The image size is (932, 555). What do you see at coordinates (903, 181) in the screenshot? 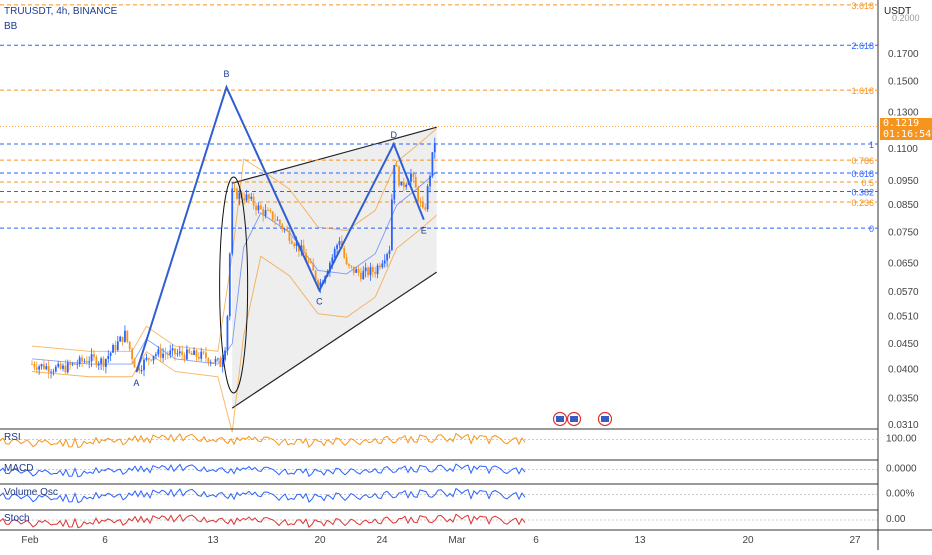
I see `y-tick-0.0950: 0.0950` at bounding box center [903, 181].